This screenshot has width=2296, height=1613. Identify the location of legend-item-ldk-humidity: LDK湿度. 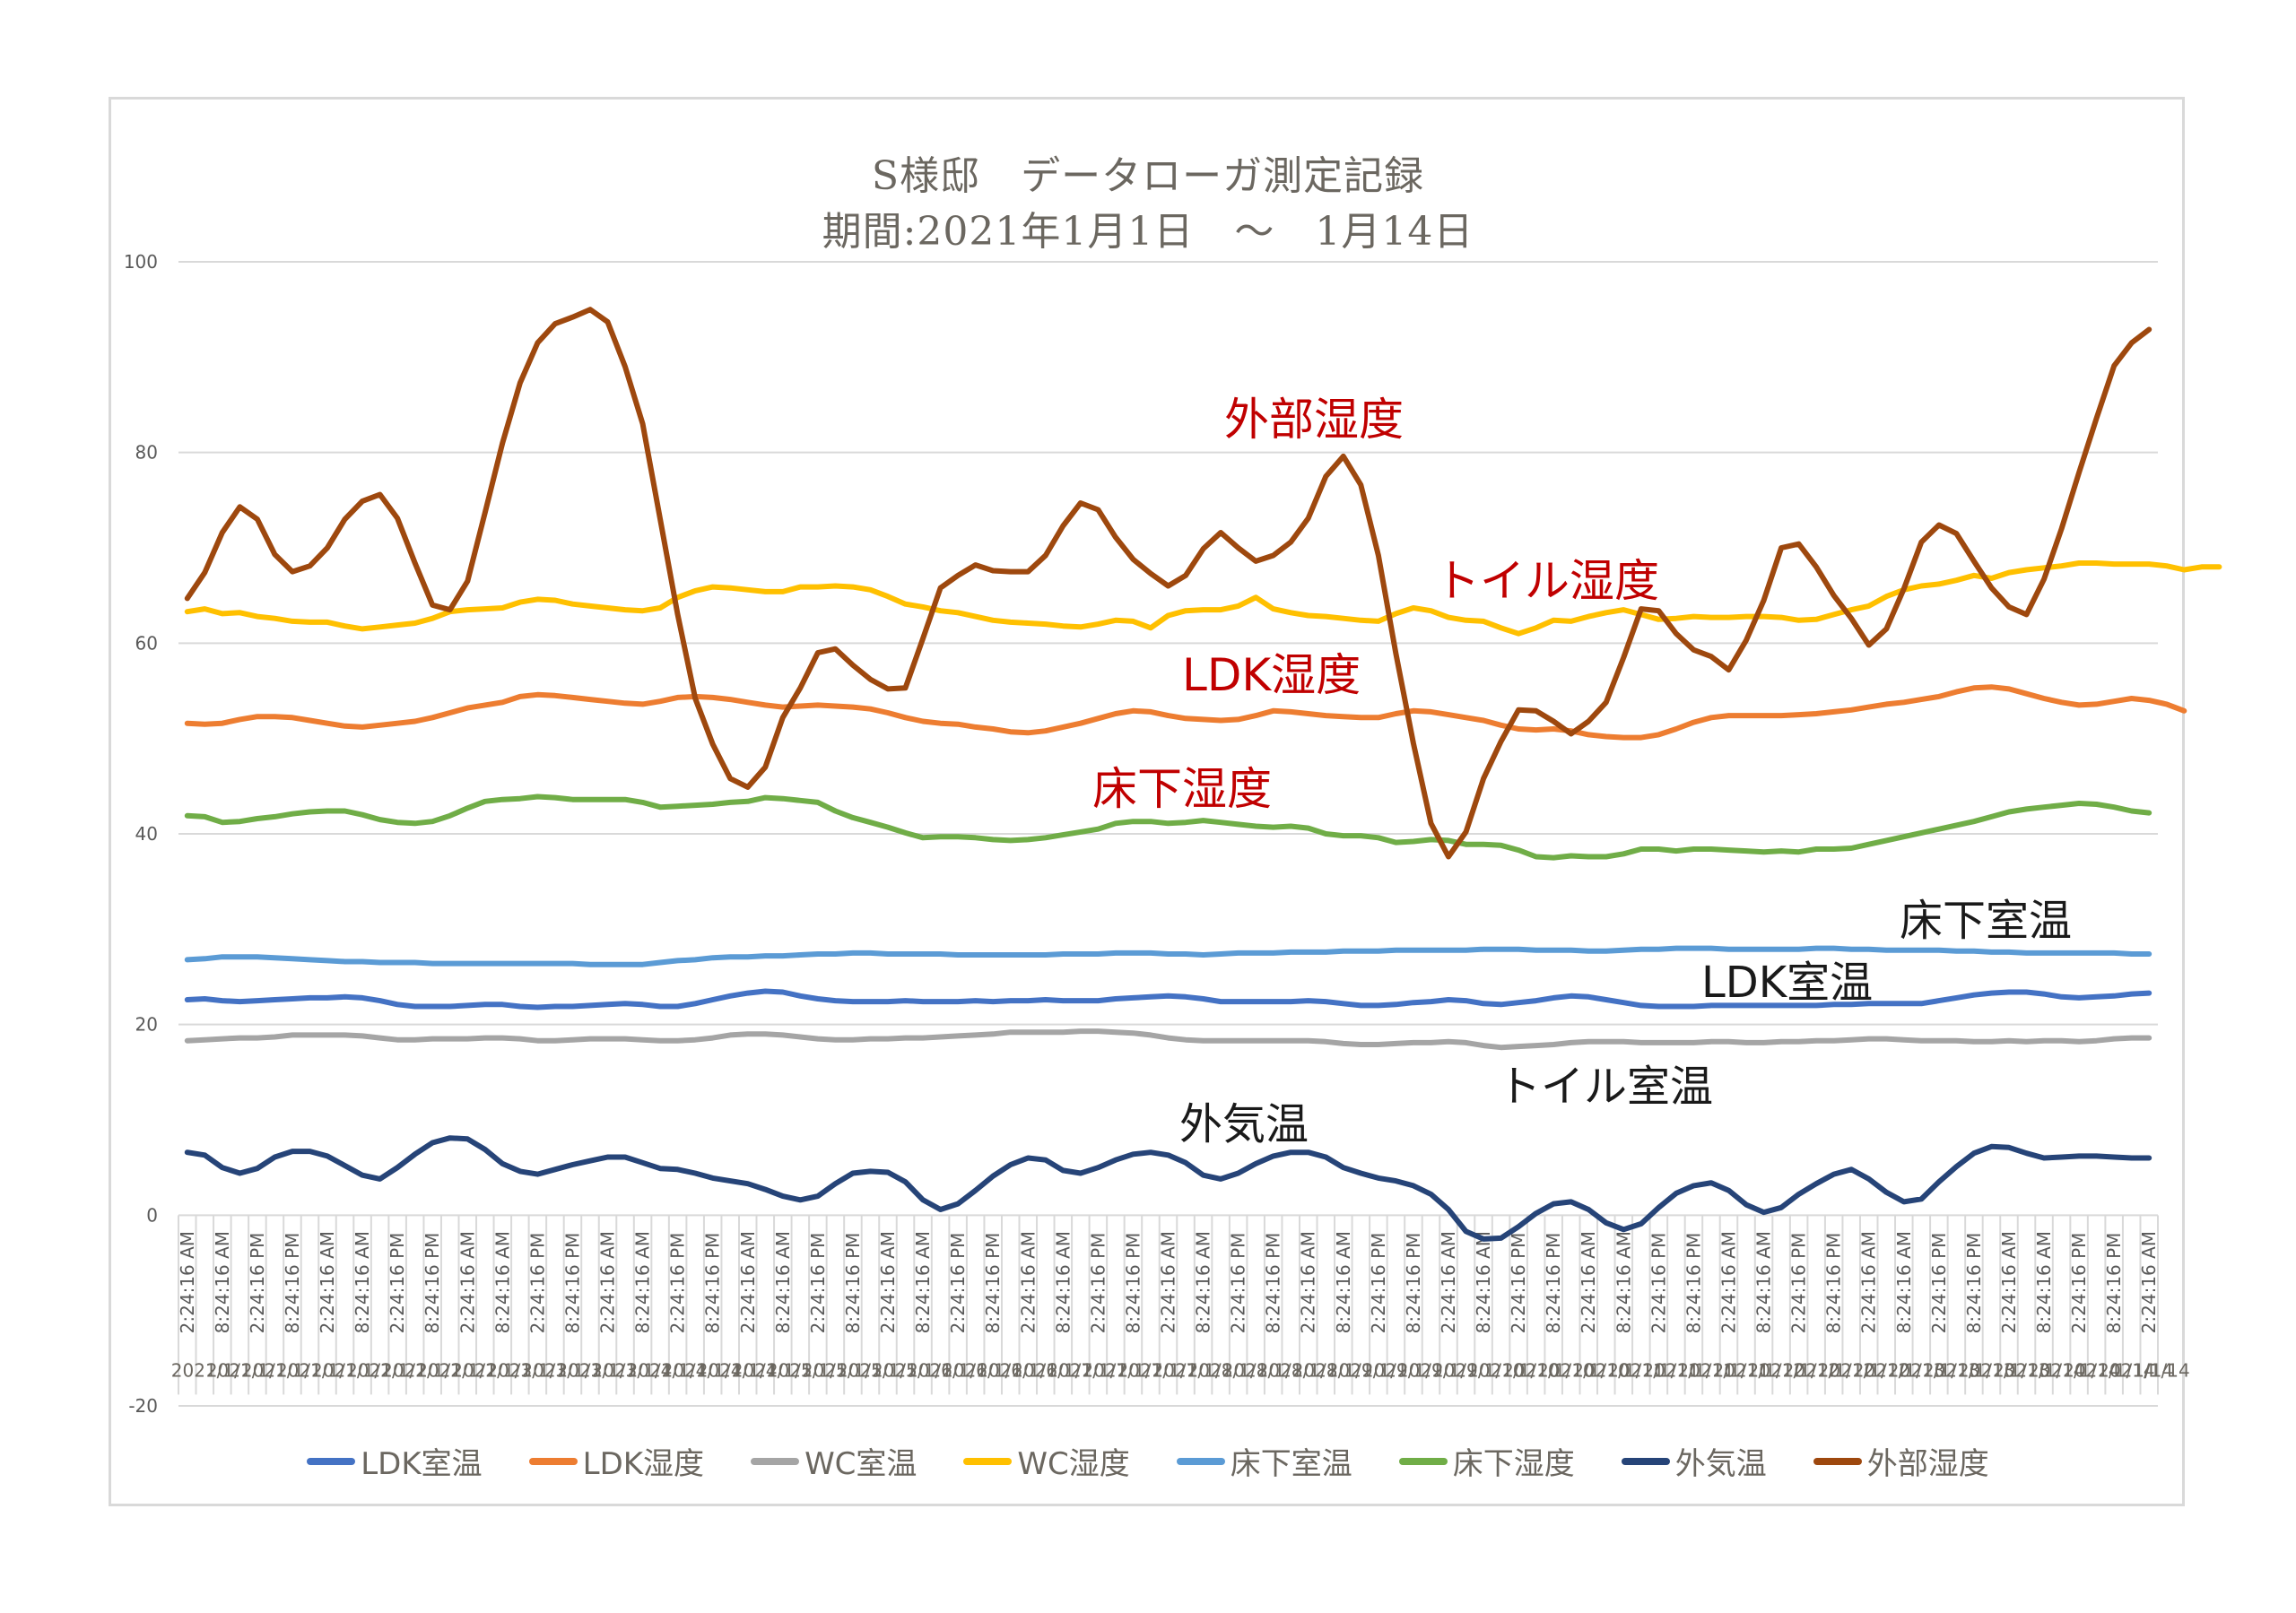
(616, 1461).